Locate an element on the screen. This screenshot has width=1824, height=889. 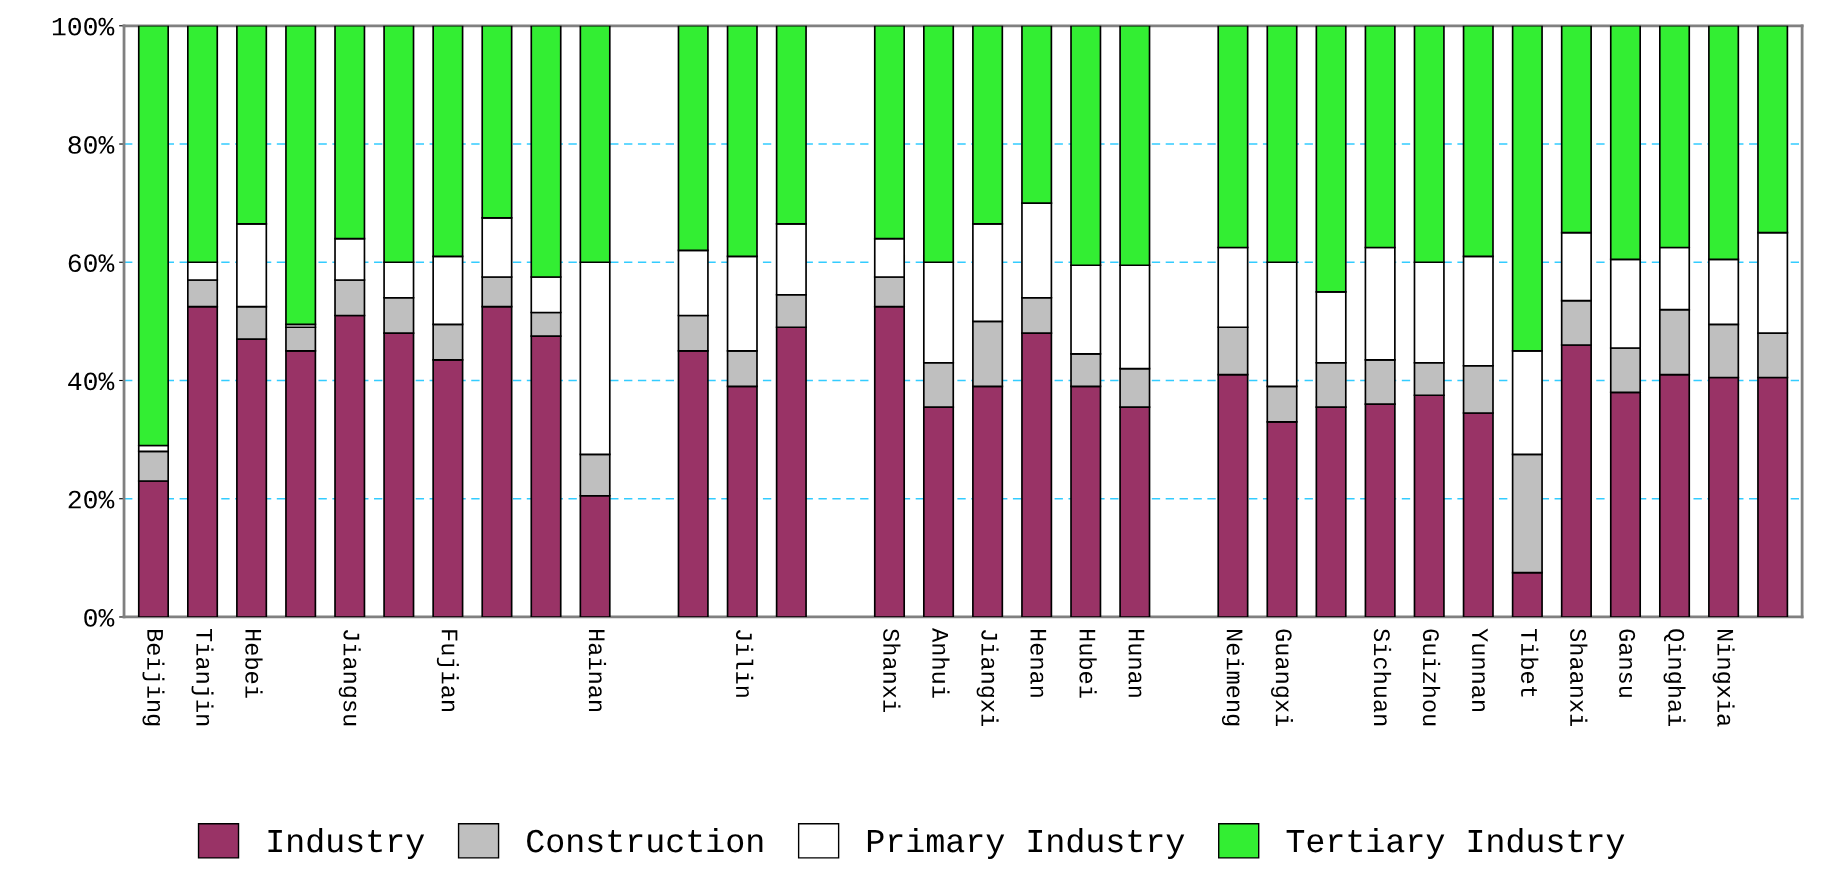
x-tick-label: Shaanxi is located at coordinates (1579, 677).